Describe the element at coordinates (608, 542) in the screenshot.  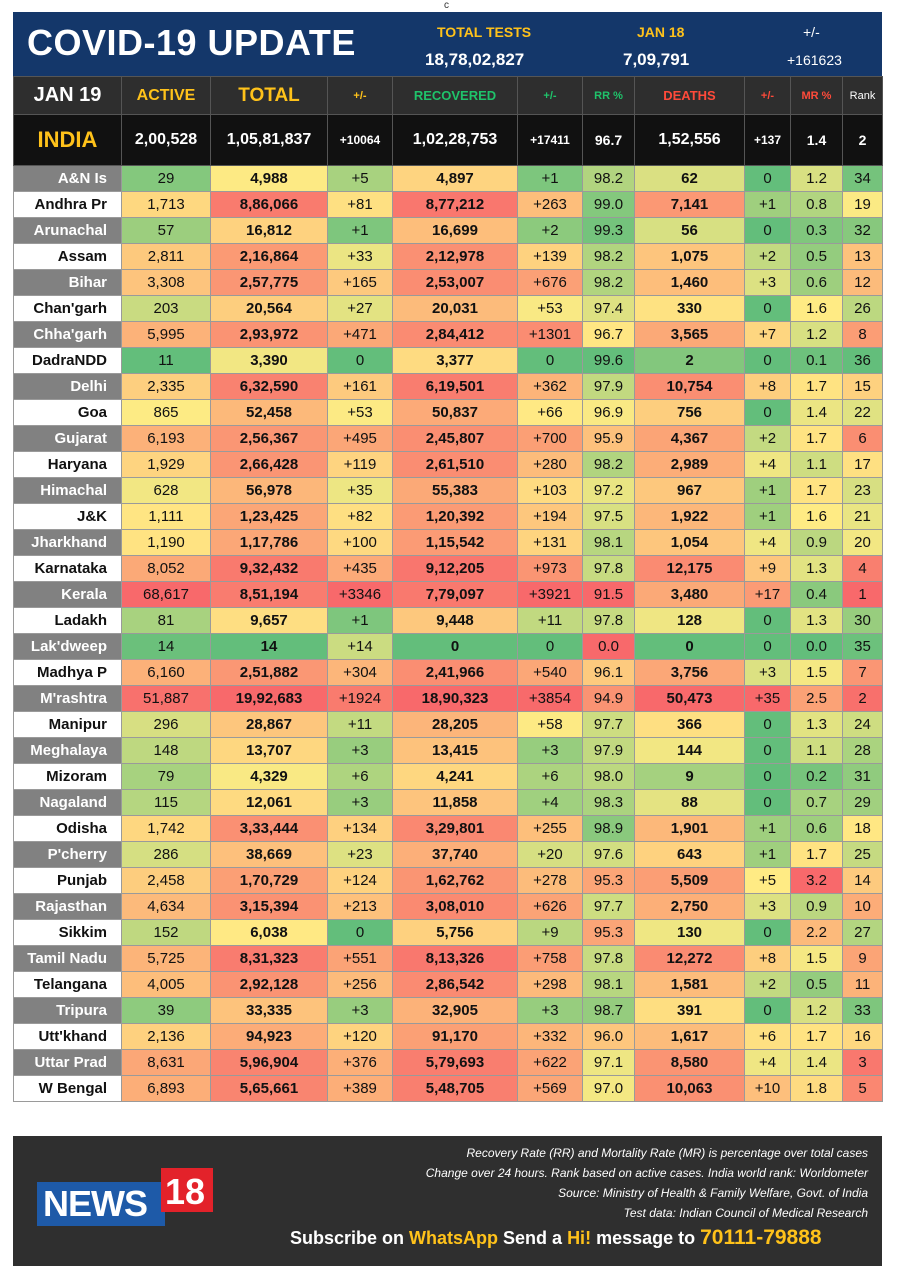
I see `state-cell: 98.1` at that location.